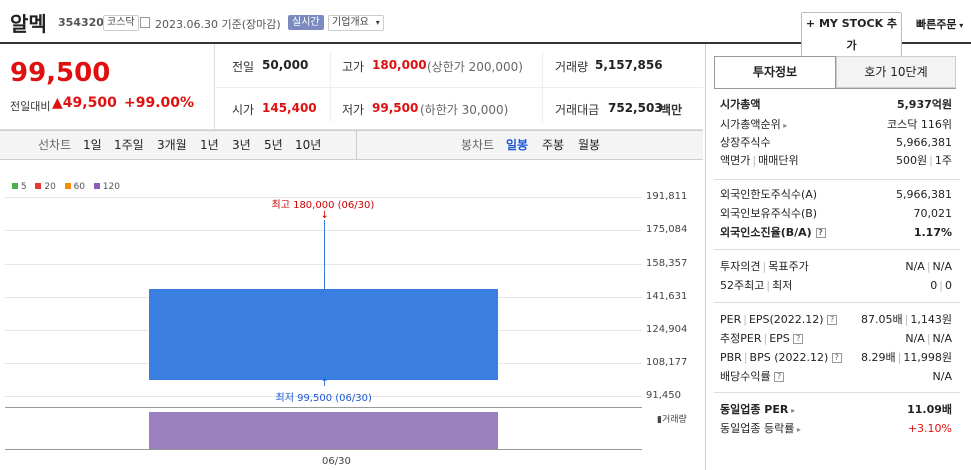 The width and height of the screenshot is (971, 470). What do you see at coordinates (30, 106) in the screenshot?
I see `change-label: 전일대비` at bounding box center [30, 106].